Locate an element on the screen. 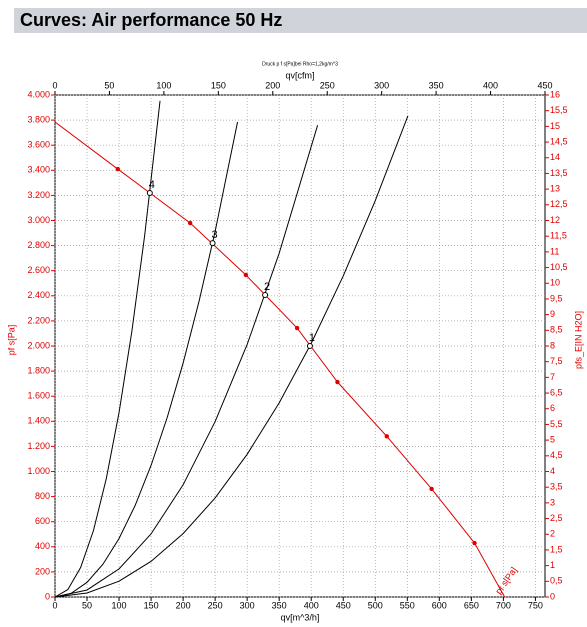 This screenshot has width=587, height=627. y2-tick-label: 8,5 is located at coordinates (556, 330).